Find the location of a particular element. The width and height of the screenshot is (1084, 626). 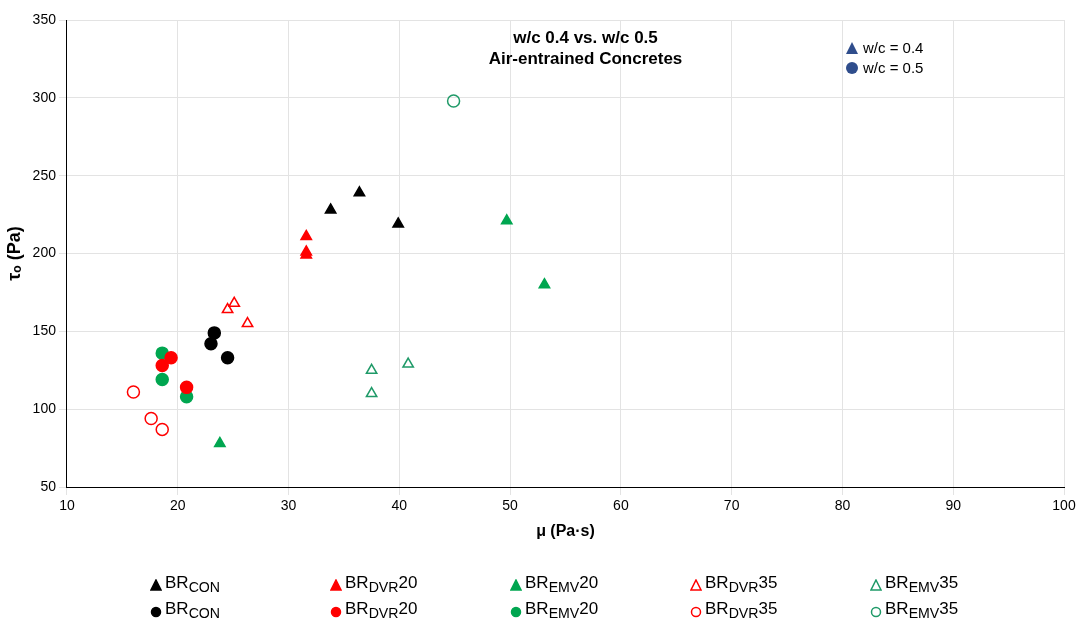

y-tick-label: 150 is located at coordinates (44, 330).